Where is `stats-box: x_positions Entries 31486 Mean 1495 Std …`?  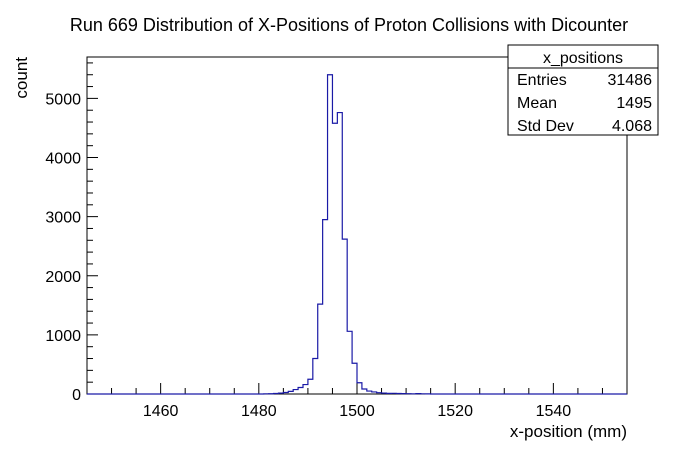 stats-box: x_positions Entries 31486 Mean 1495 Std … is located at coordinates (583, 90).